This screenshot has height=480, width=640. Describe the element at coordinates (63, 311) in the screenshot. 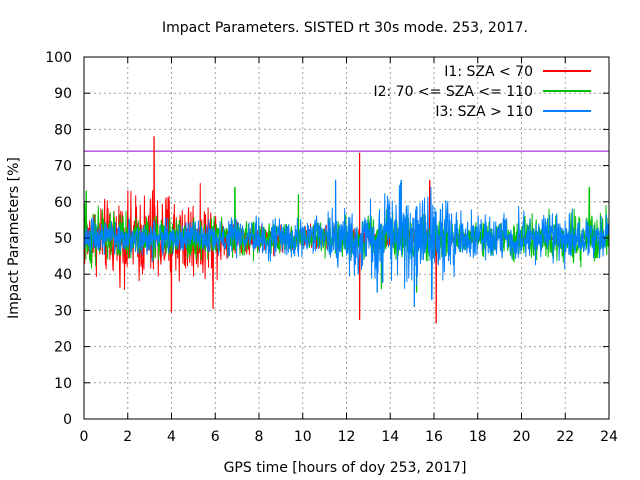

I see `y-tick-label: 30` at that location.